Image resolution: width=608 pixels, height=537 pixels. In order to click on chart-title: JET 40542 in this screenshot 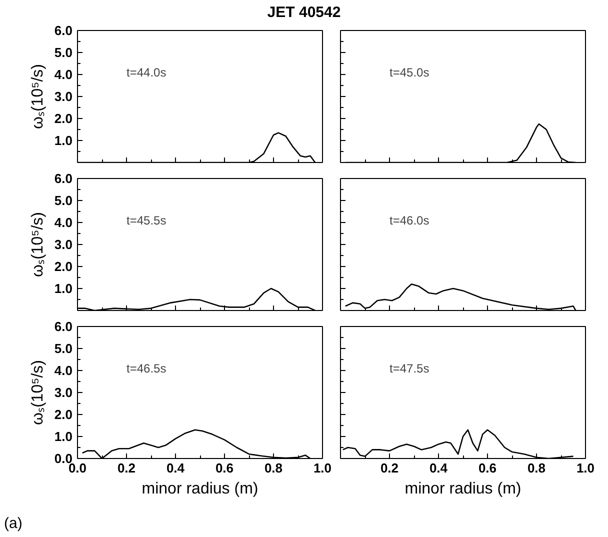, I will do `click(304, 13)`.